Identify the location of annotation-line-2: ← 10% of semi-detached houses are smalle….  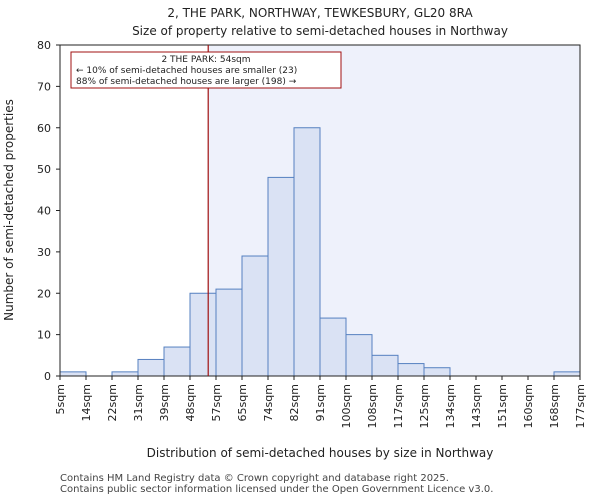
(186, 71).